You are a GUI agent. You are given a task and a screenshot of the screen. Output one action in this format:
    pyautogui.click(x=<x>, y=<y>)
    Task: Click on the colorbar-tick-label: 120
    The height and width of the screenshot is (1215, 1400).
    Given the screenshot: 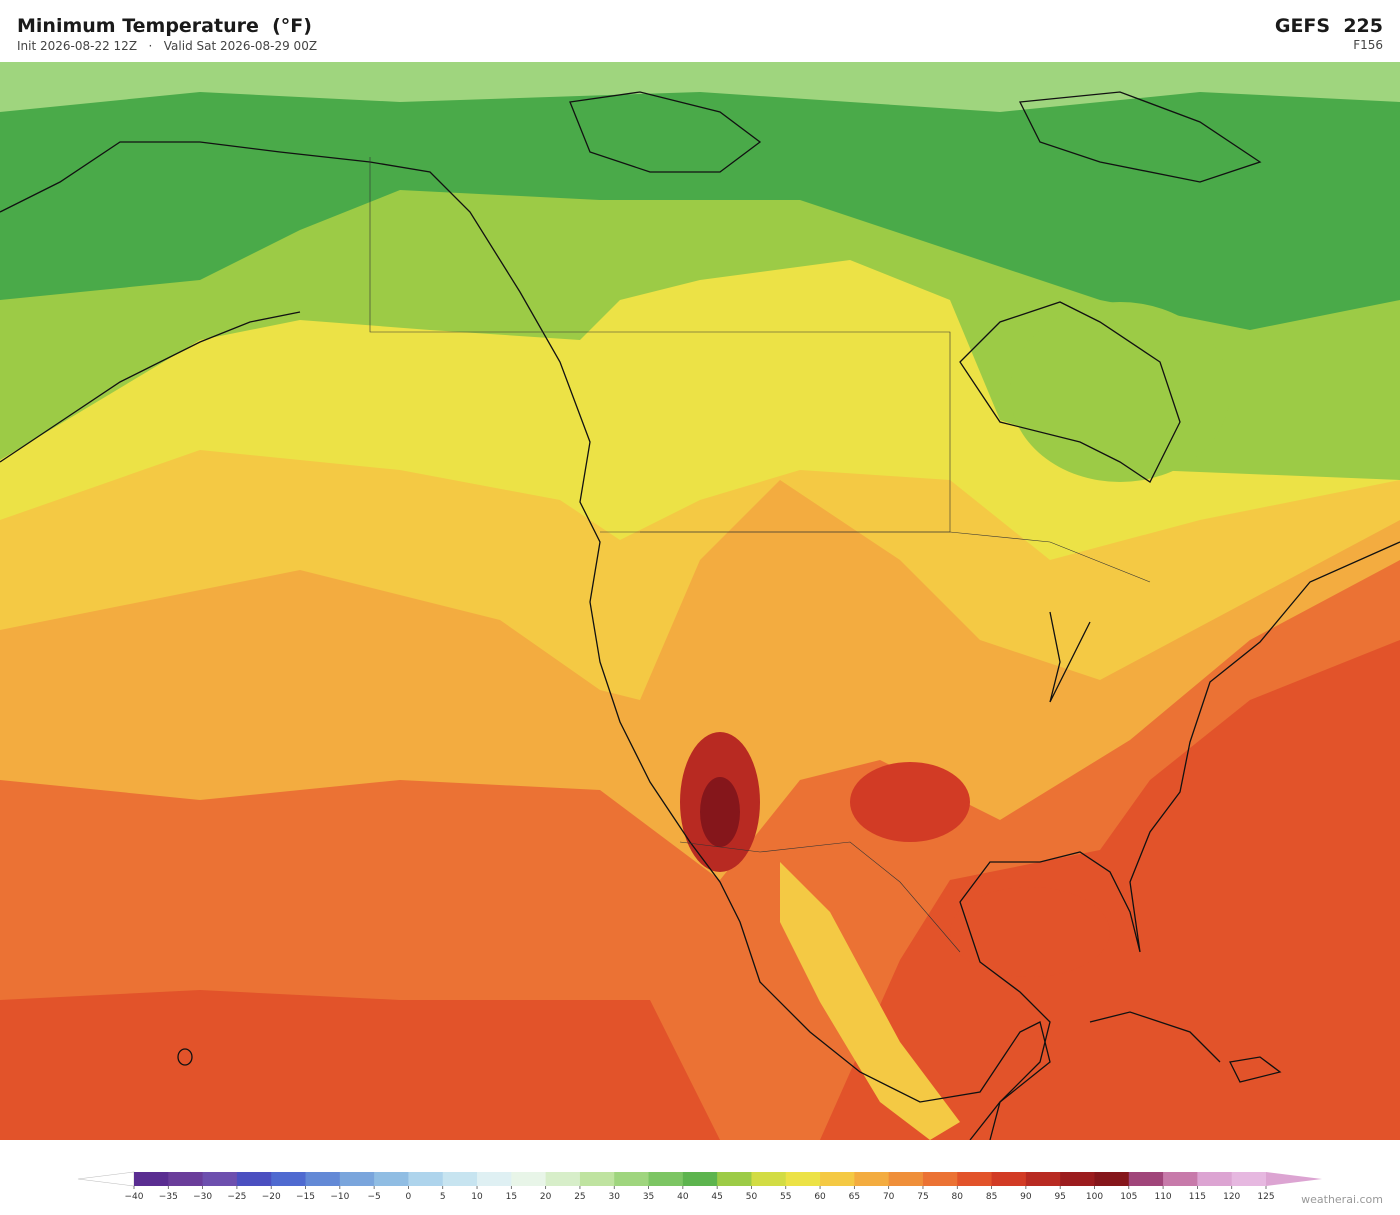 What is the action you would take?
    pyautogui.click(x=1231, y=1197)
    